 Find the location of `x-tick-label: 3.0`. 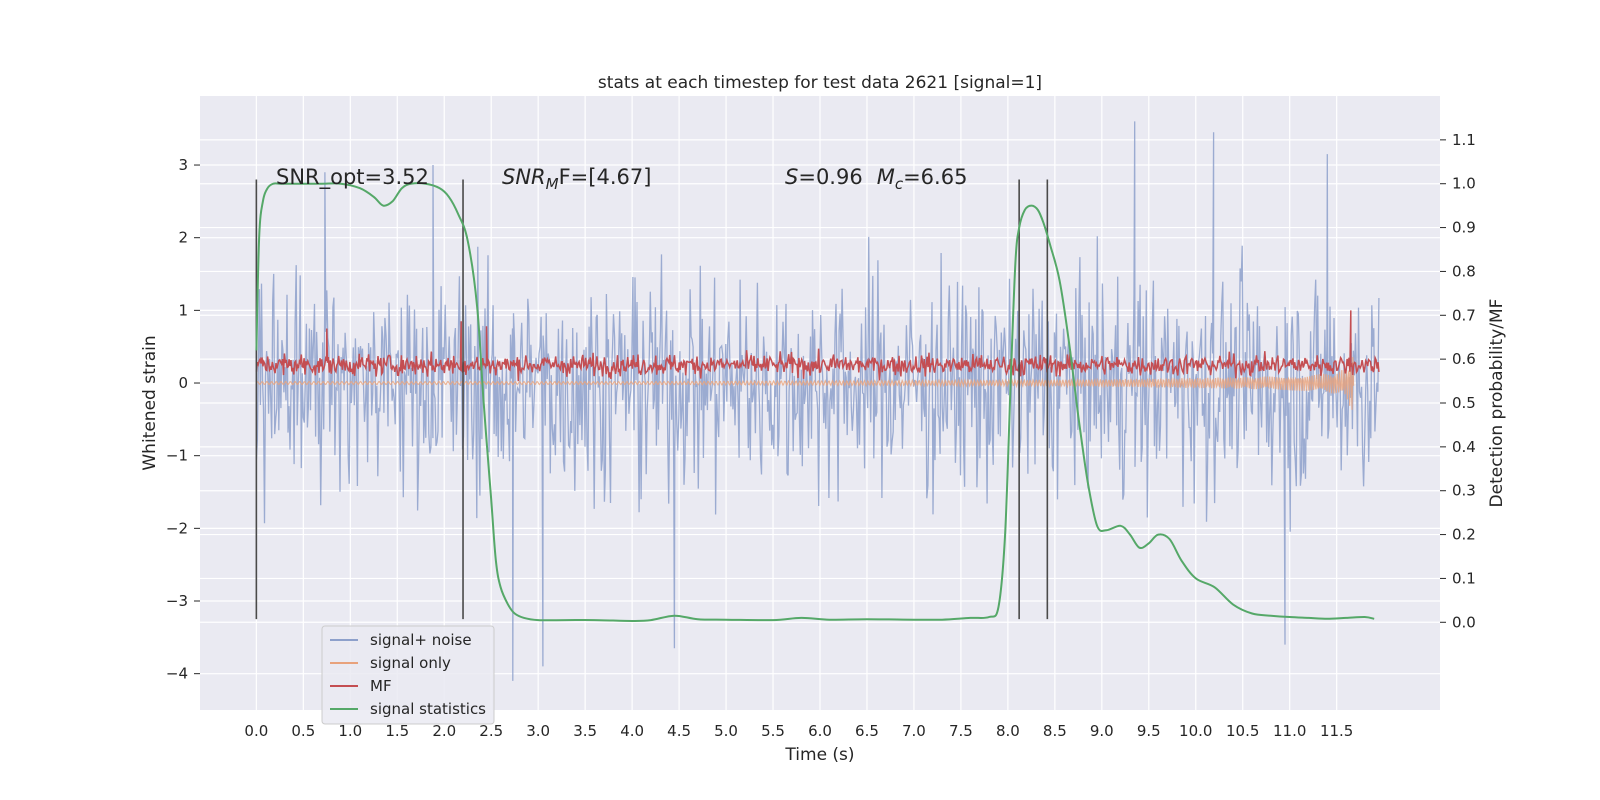

x-tick-label: 3.0 is located at coordinates (538, 731).